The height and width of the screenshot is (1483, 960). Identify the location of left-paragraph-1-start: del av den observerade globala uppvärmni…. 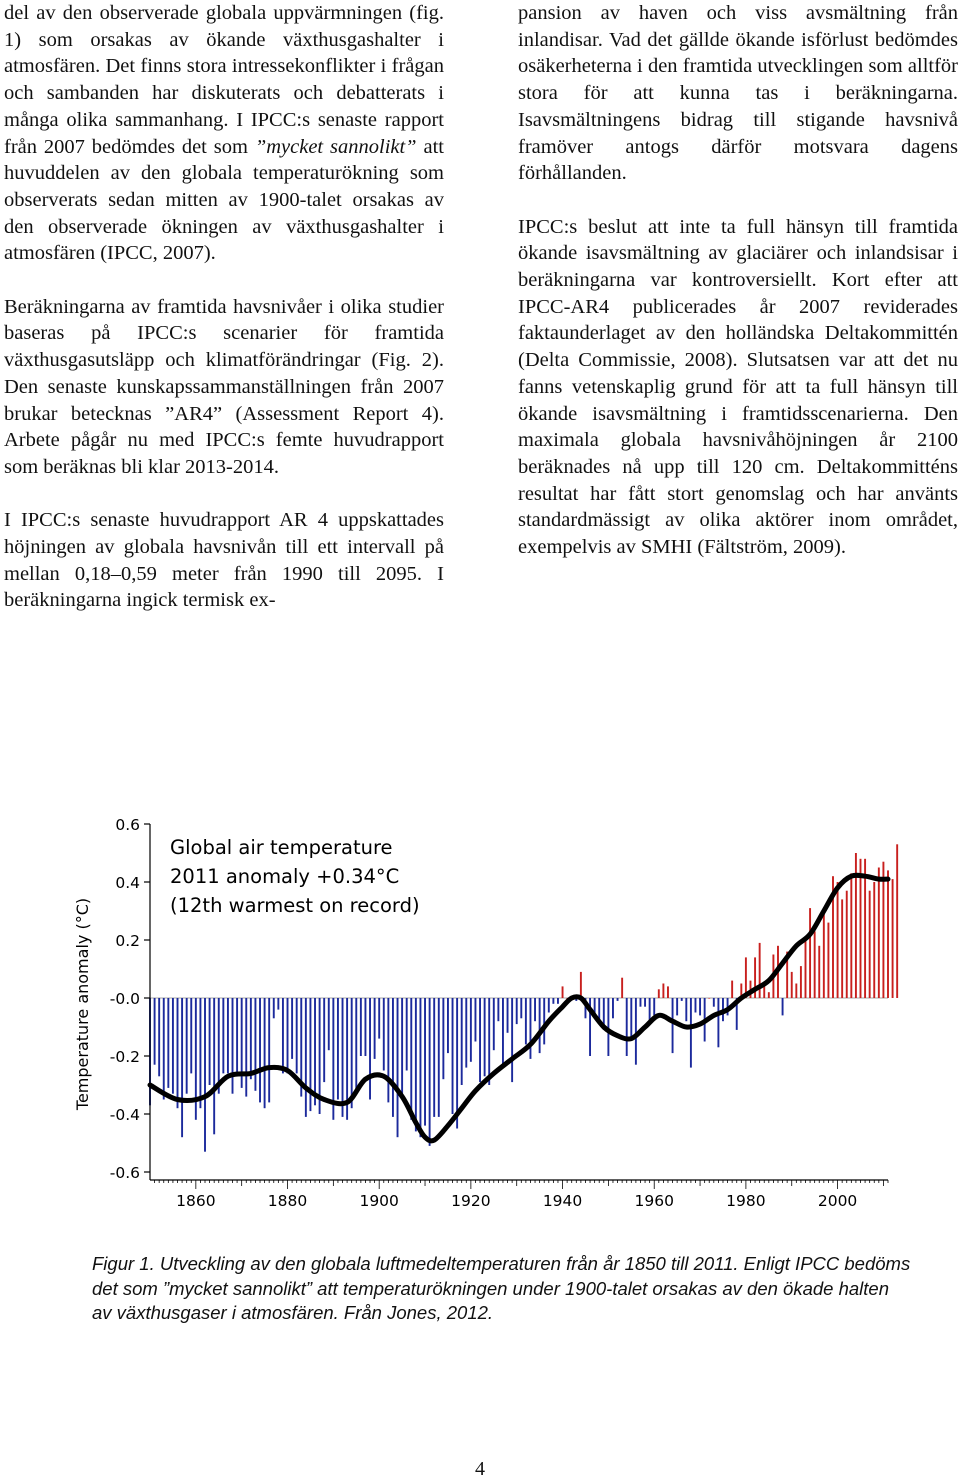
(224, 80).